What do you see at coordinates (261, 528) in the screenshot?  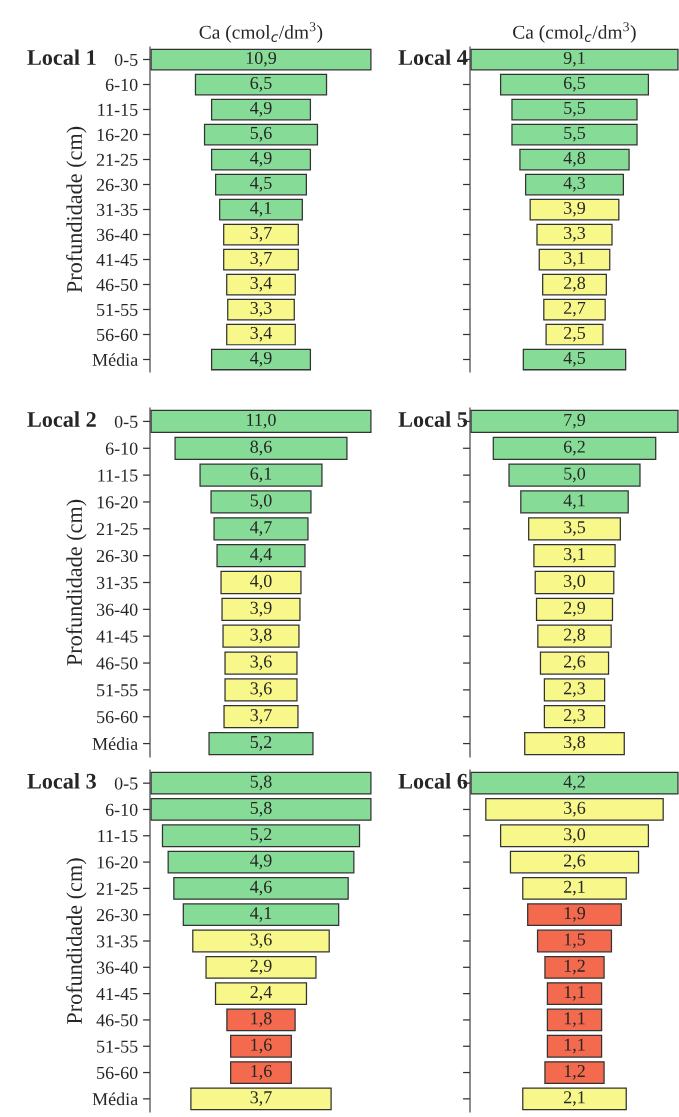 I see `data-label: 4,7` at bounding box center [261, 528].